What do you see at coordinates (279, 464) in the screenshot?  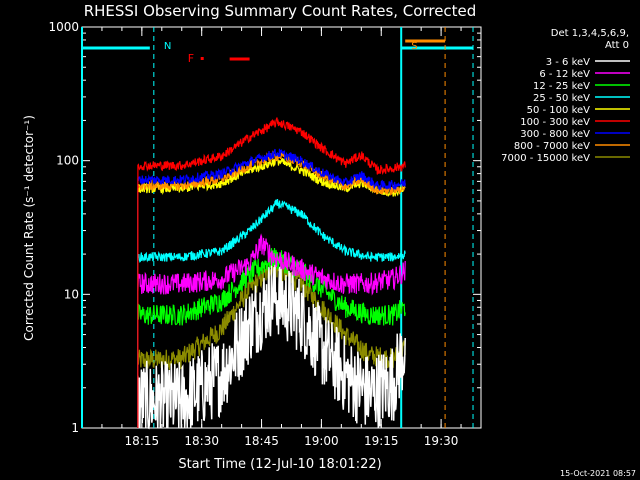 I see `x-axis-label: Start Time (12-Jul-10 18:01:22)` at bounding box center [279, 464].